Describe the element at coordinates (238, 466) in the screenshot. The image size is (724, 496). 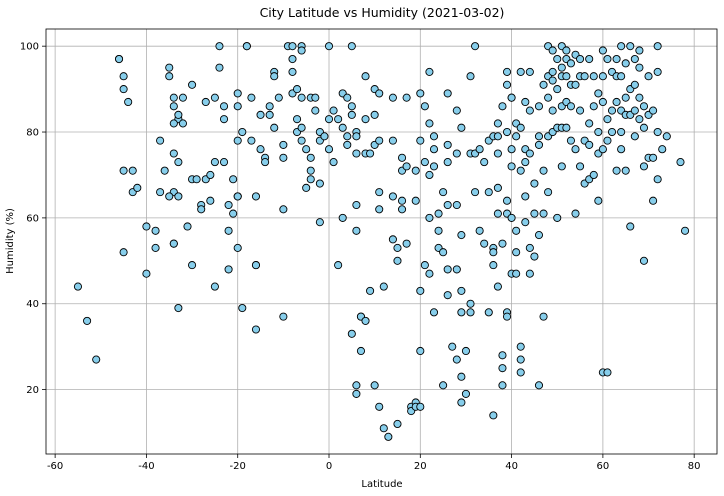
I see `x-tick-label: -20` at that location.